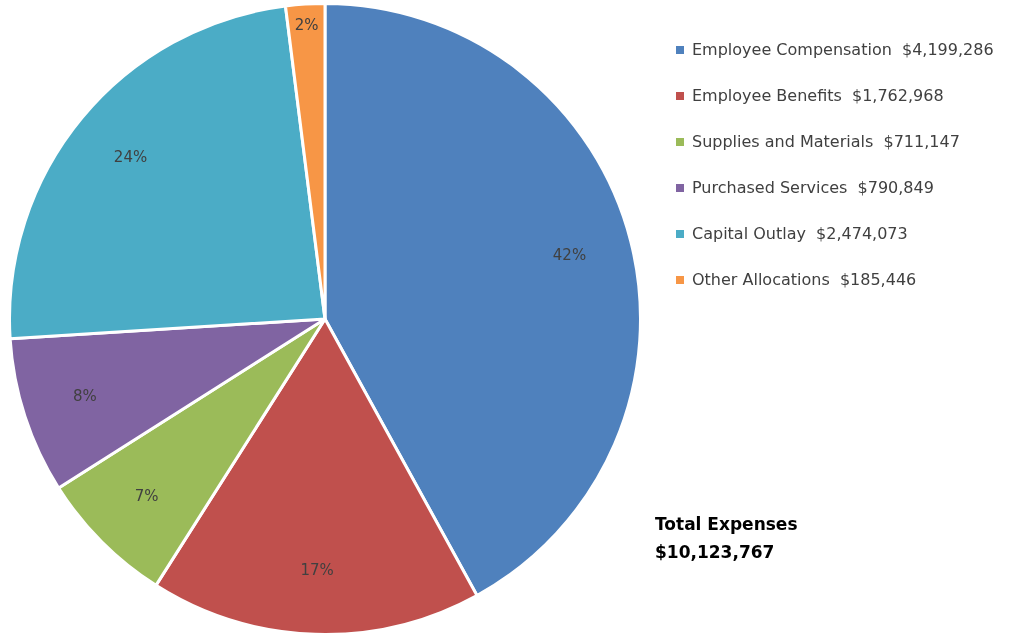 This screenshot has height=638, width=1030. What do you see at coordinates (130, 157) in the screenshot?
I see `data-label: 24%` at bounding box center [130, 157].